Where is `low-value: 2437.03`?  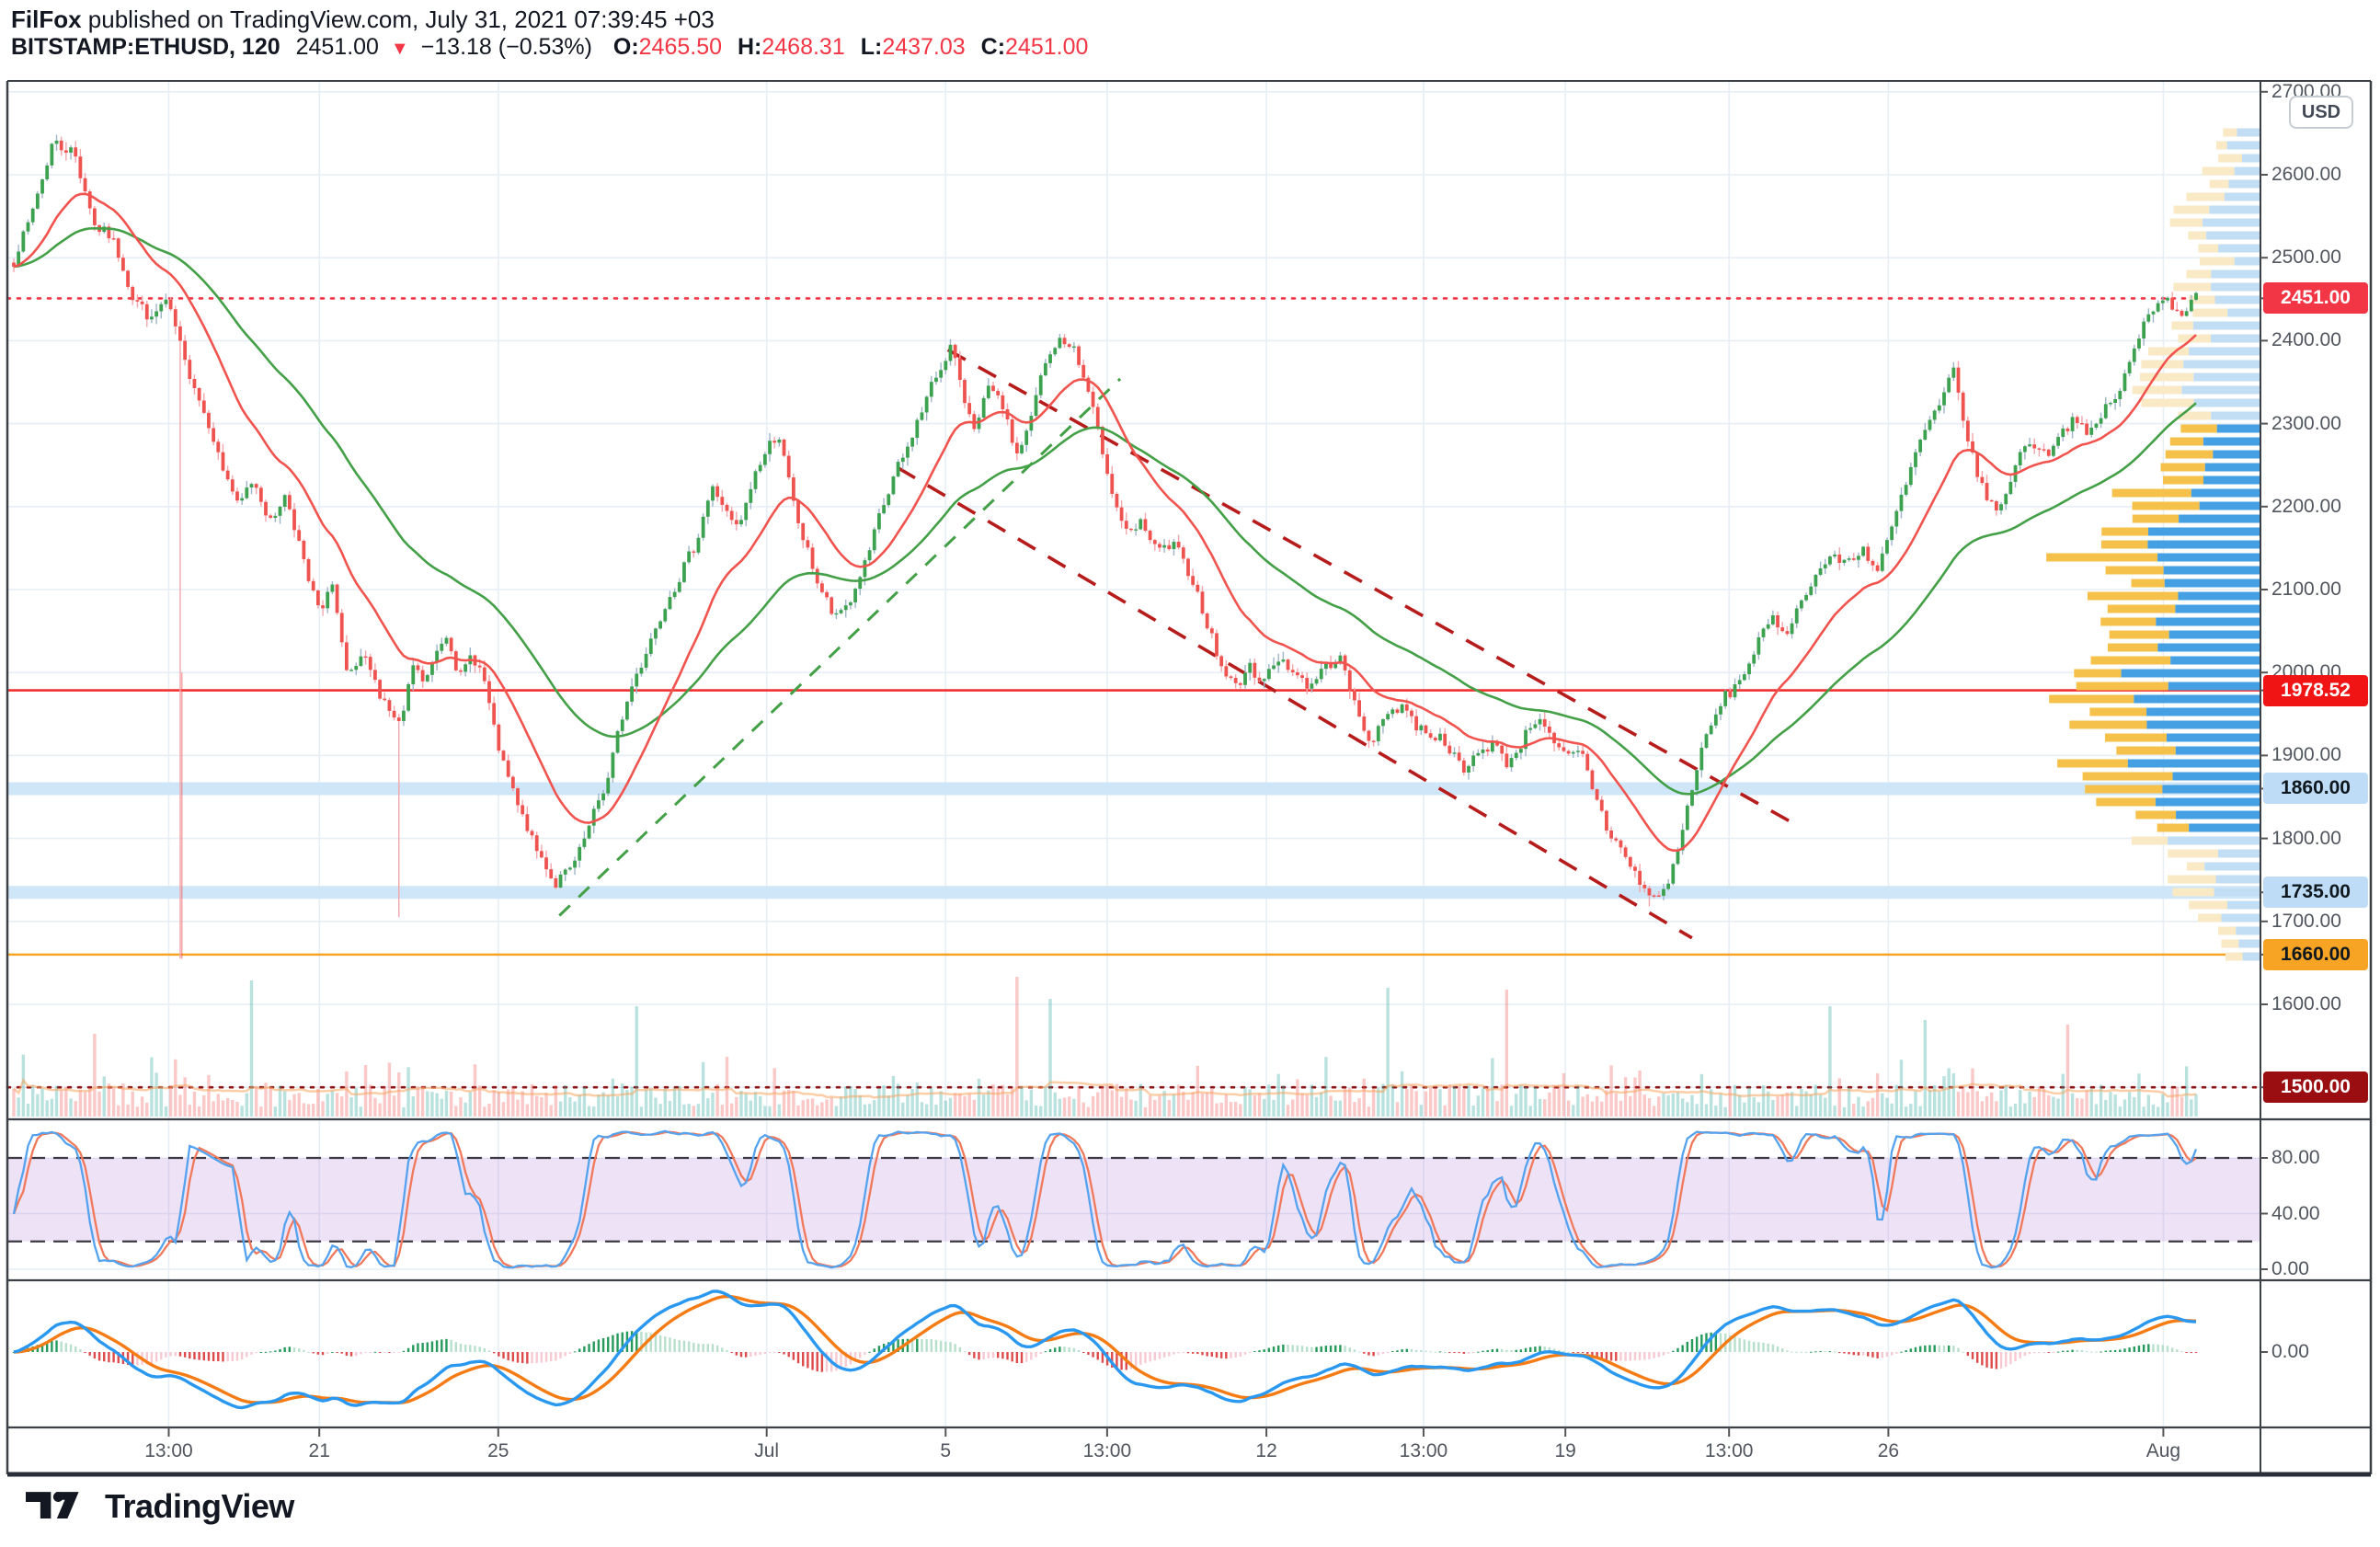 low-value: 2437.03 is located at coordinates (924, 47).